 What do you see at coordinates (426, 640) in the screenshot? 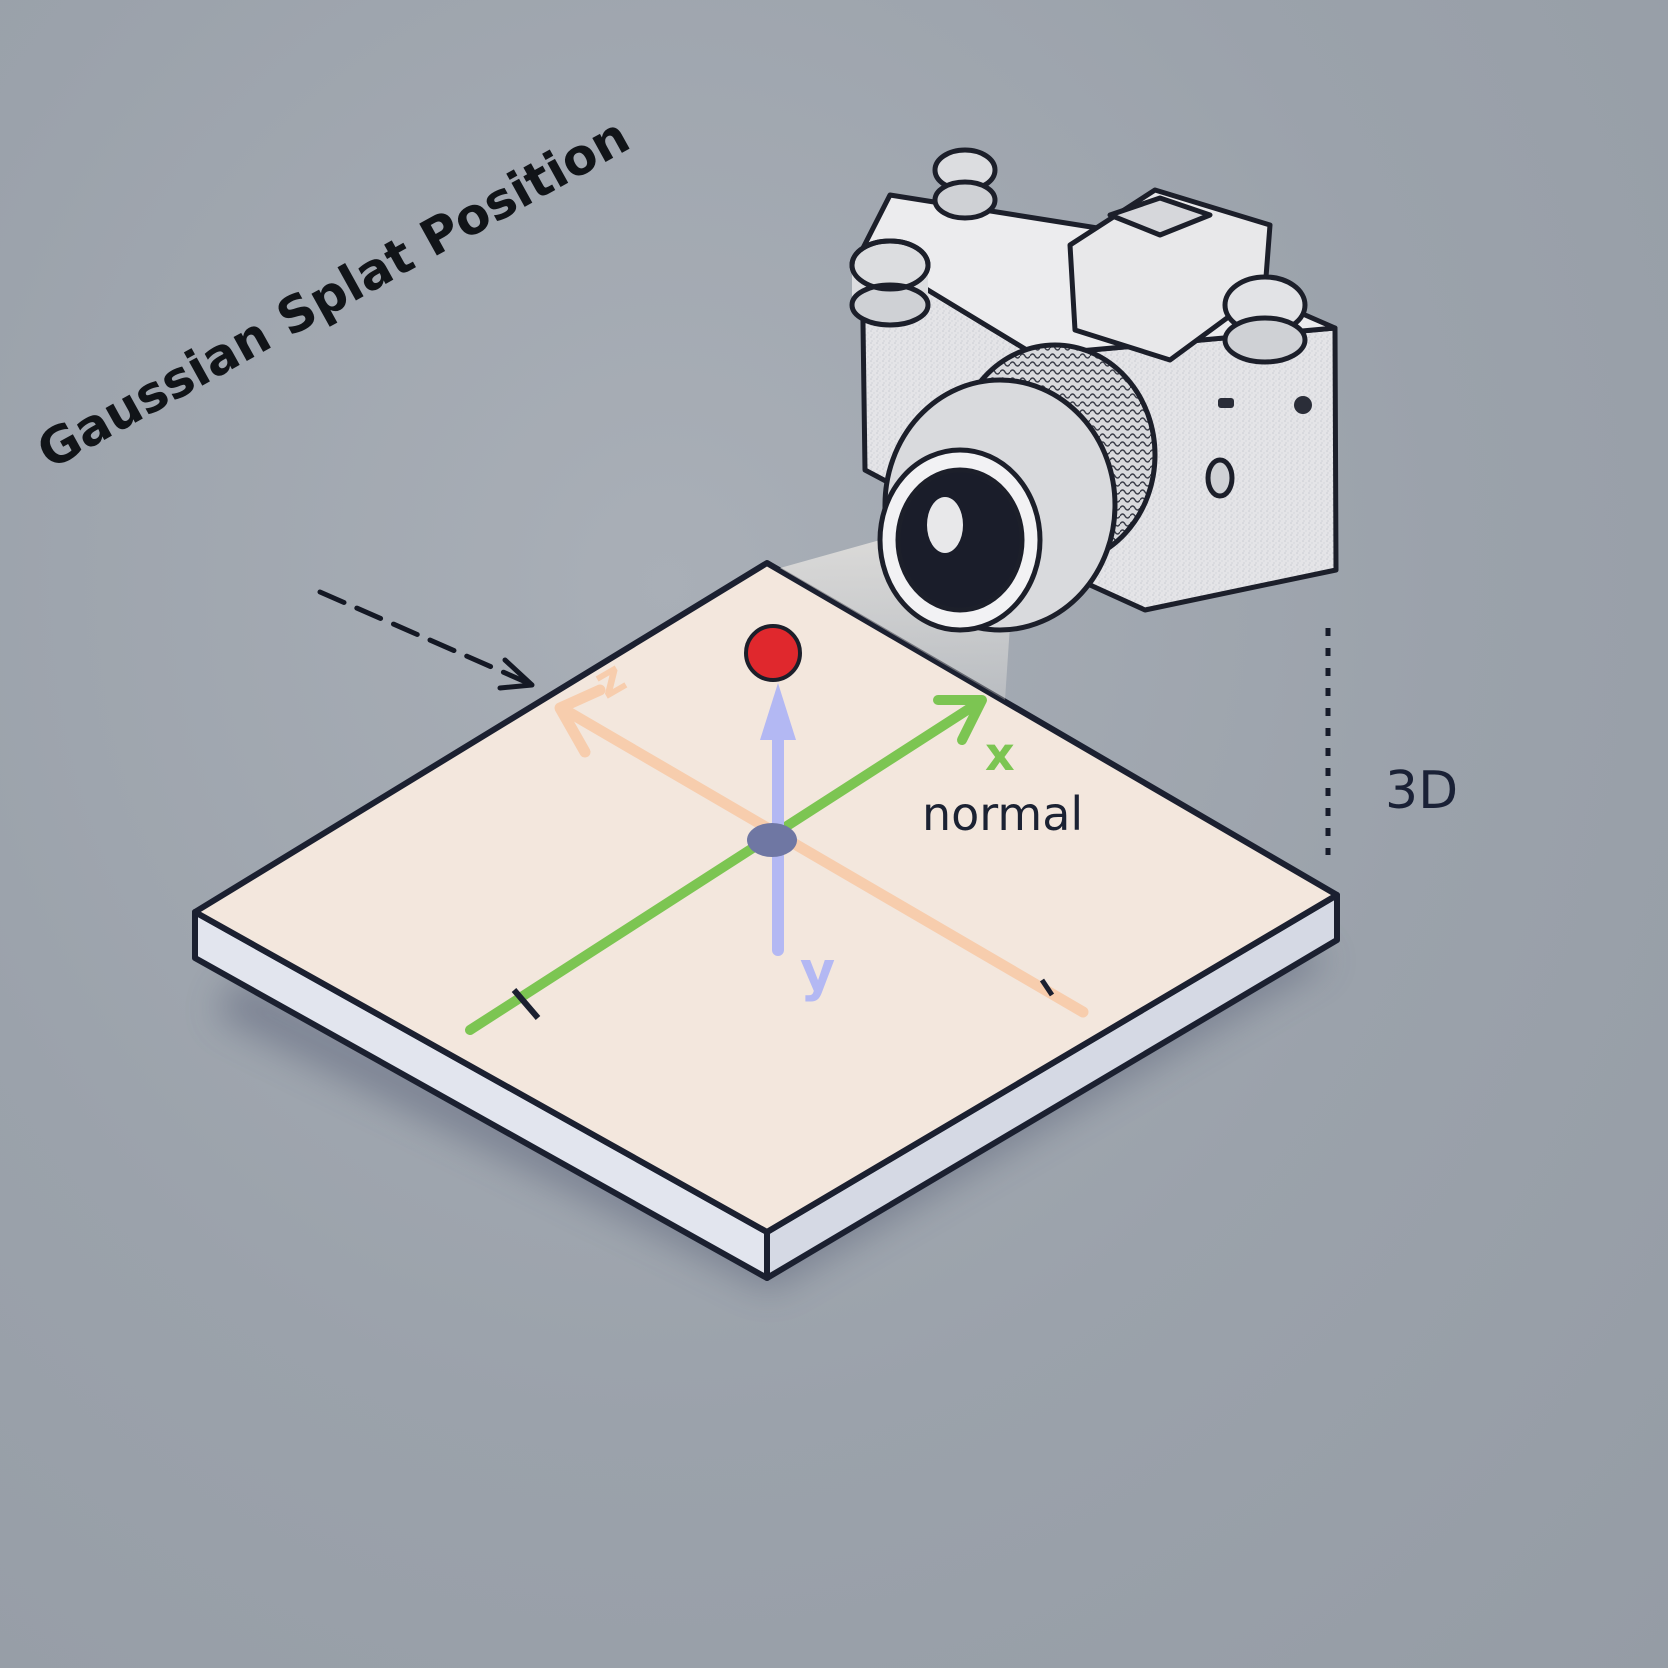
I see `pointer-arrow-icon` at bounding box center [426, 640].